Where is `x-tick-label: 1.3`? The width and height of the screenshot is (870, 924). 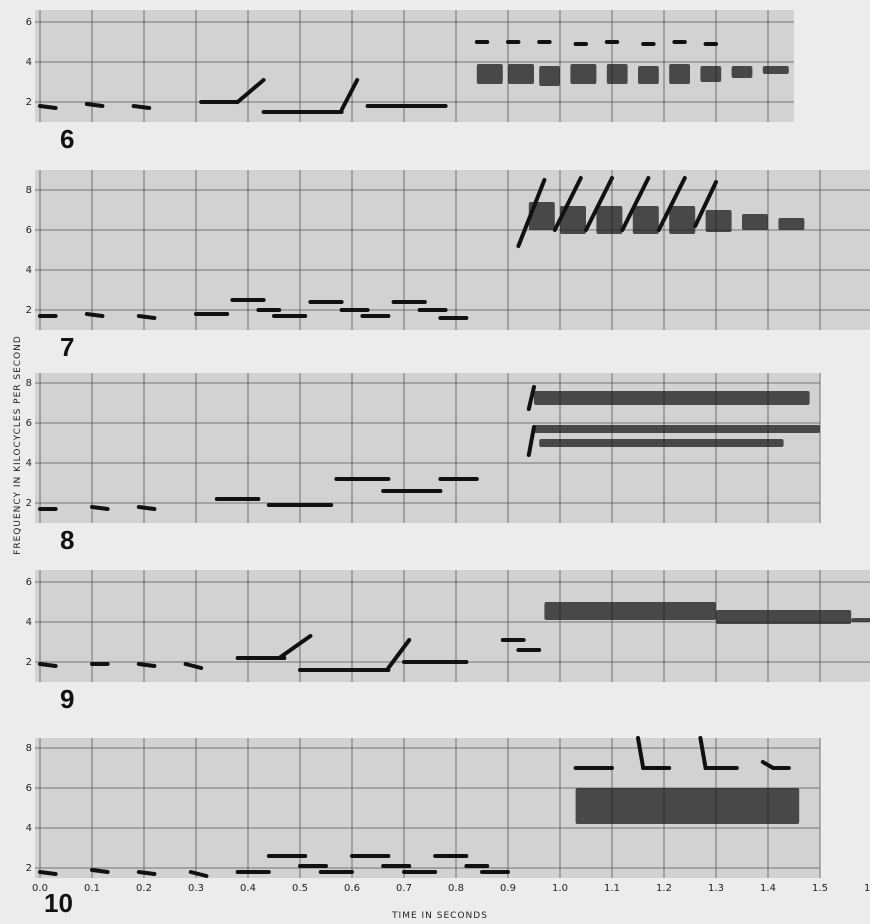 x-tick-label: 1.3 is located at coordinates (716, 888).